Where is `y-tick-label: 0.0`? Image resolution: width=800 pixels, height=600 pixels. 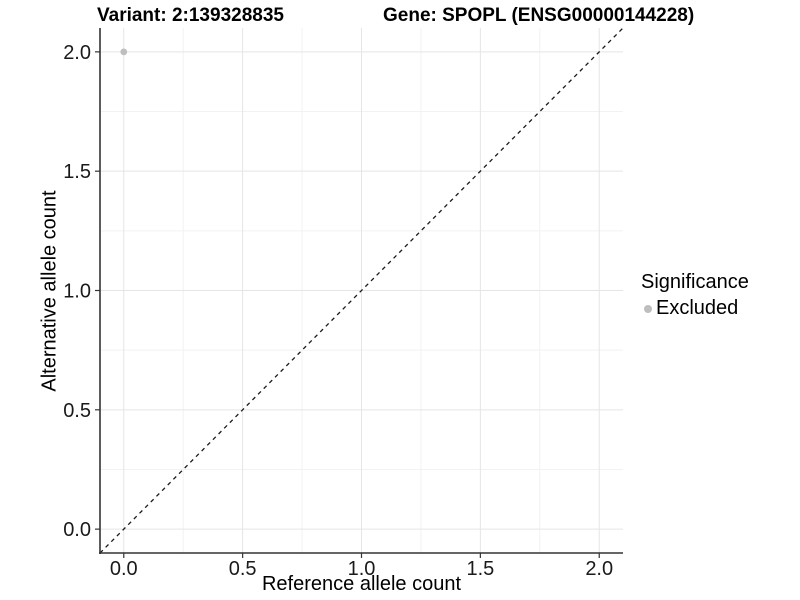 y-tick-label: 0.0 is located at coordinates (77, 530).